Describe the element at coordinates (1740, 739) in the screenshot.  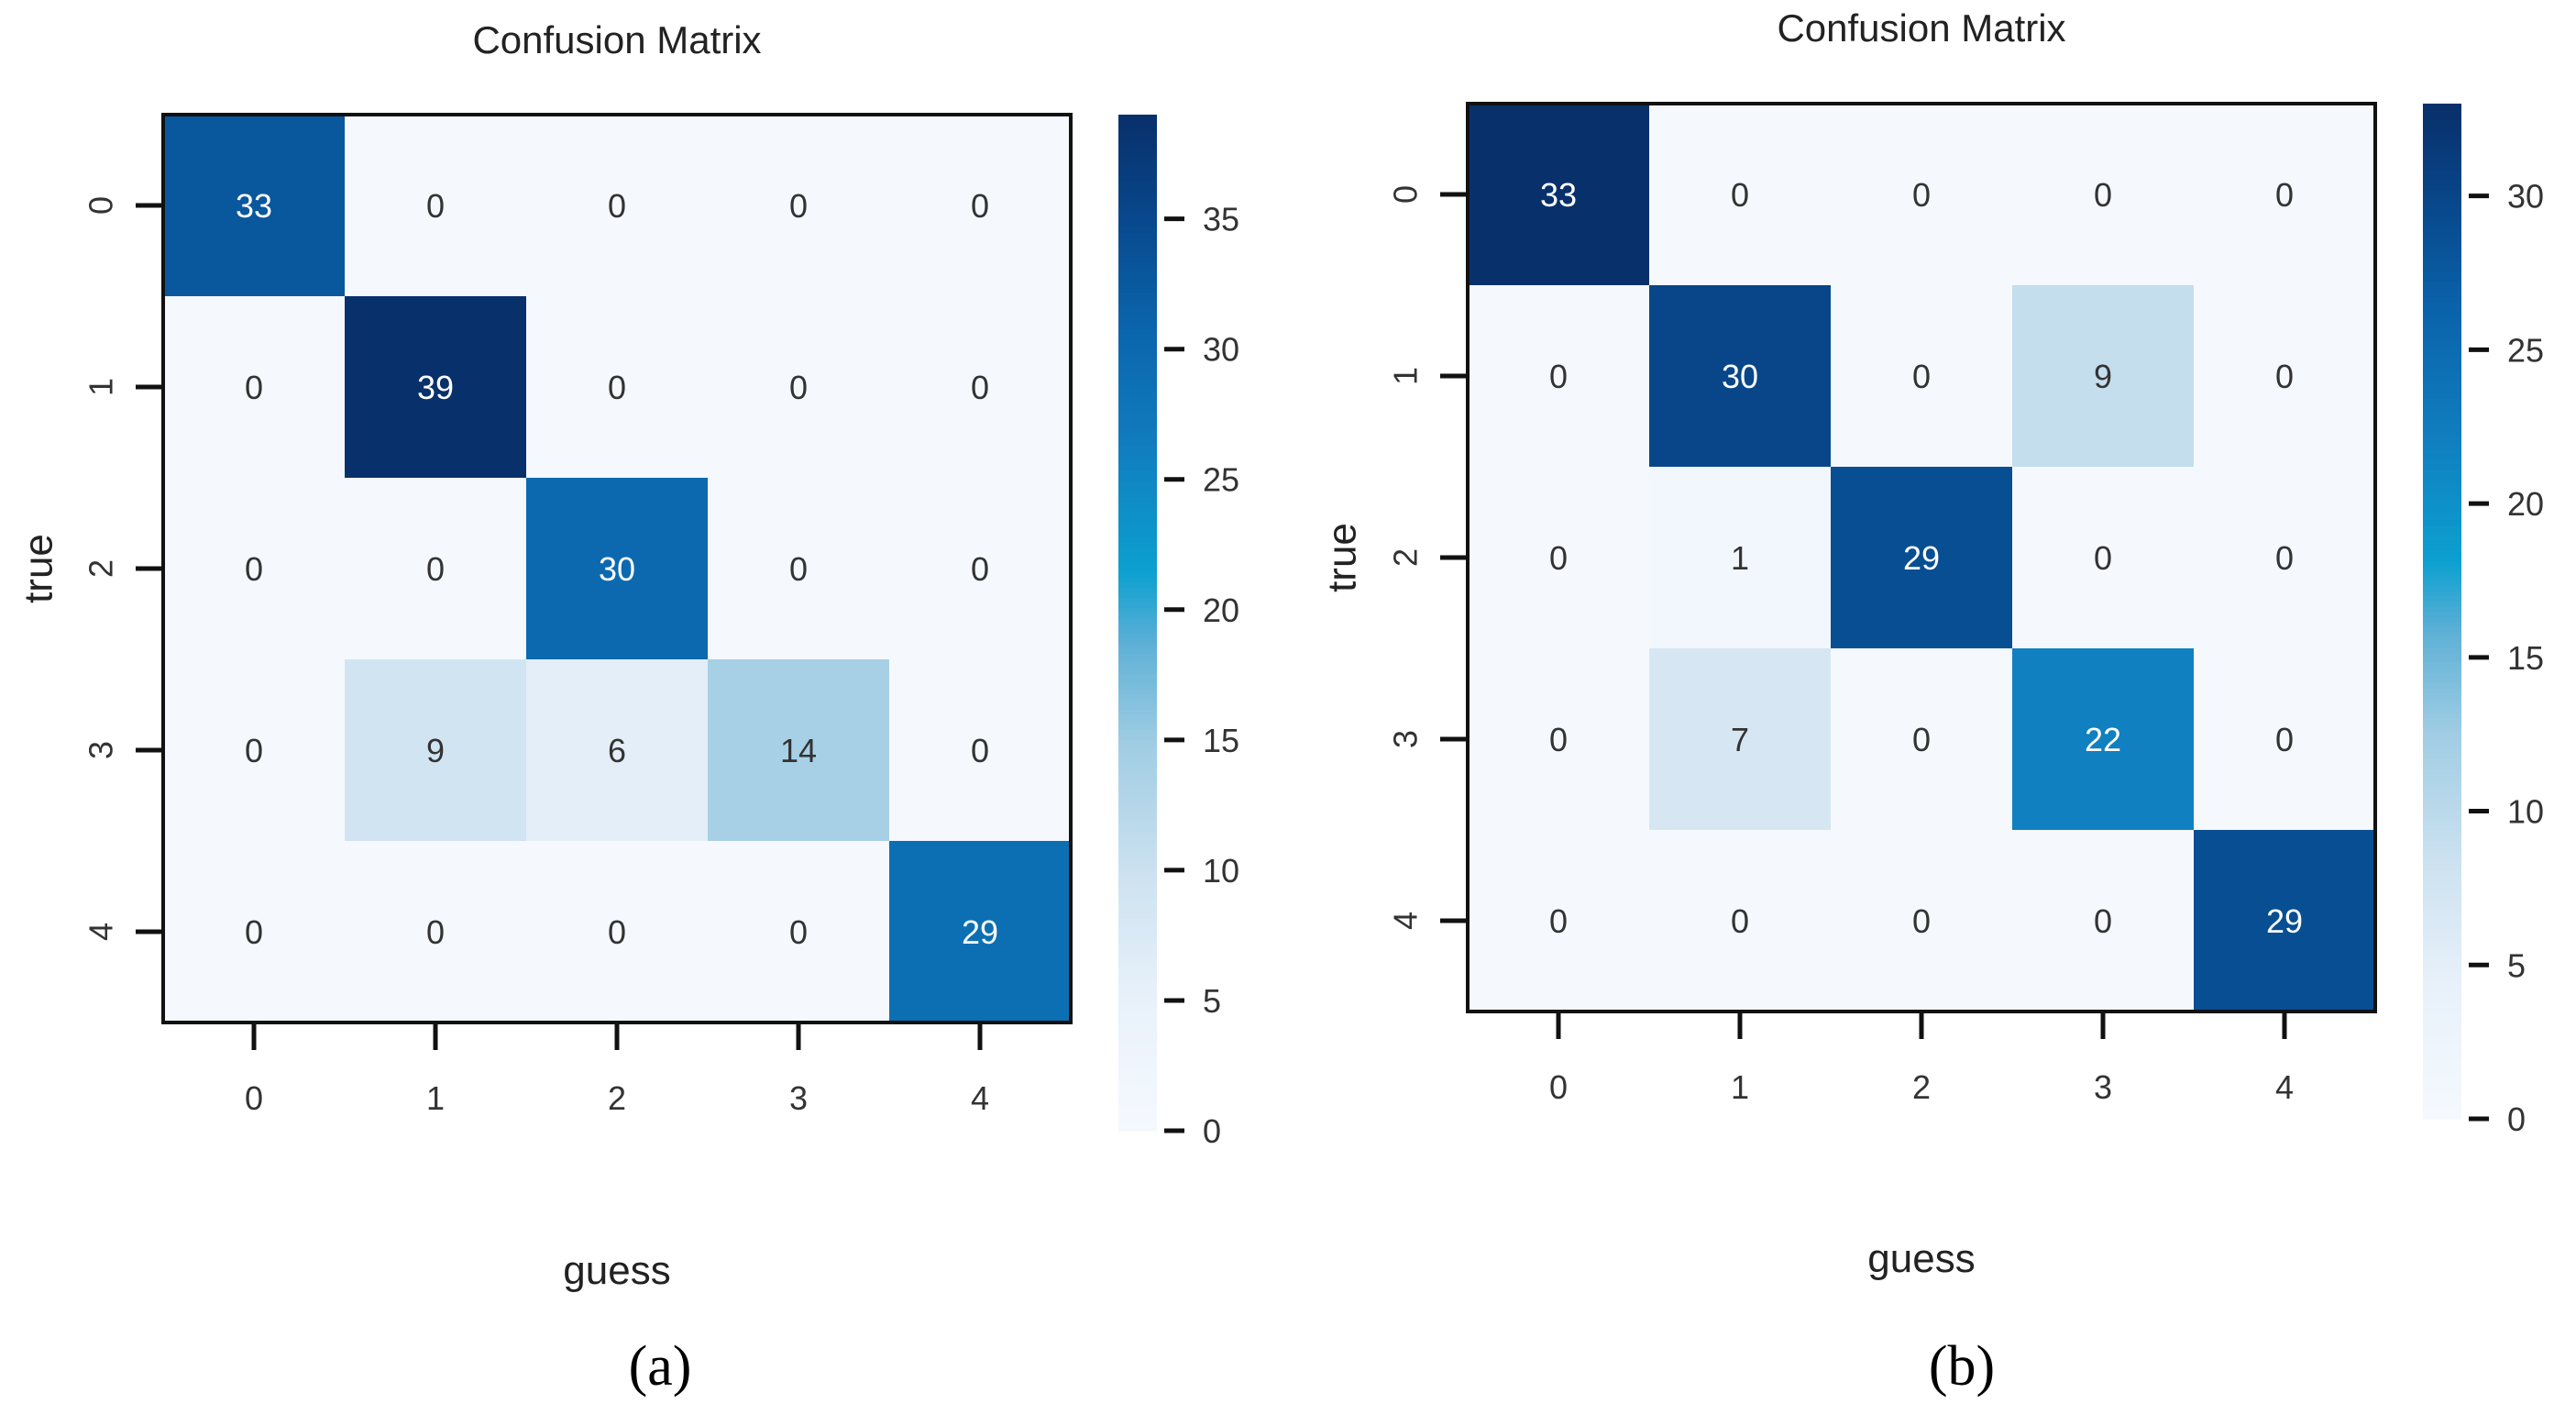
I see `cell-value-label: 7` at that location.